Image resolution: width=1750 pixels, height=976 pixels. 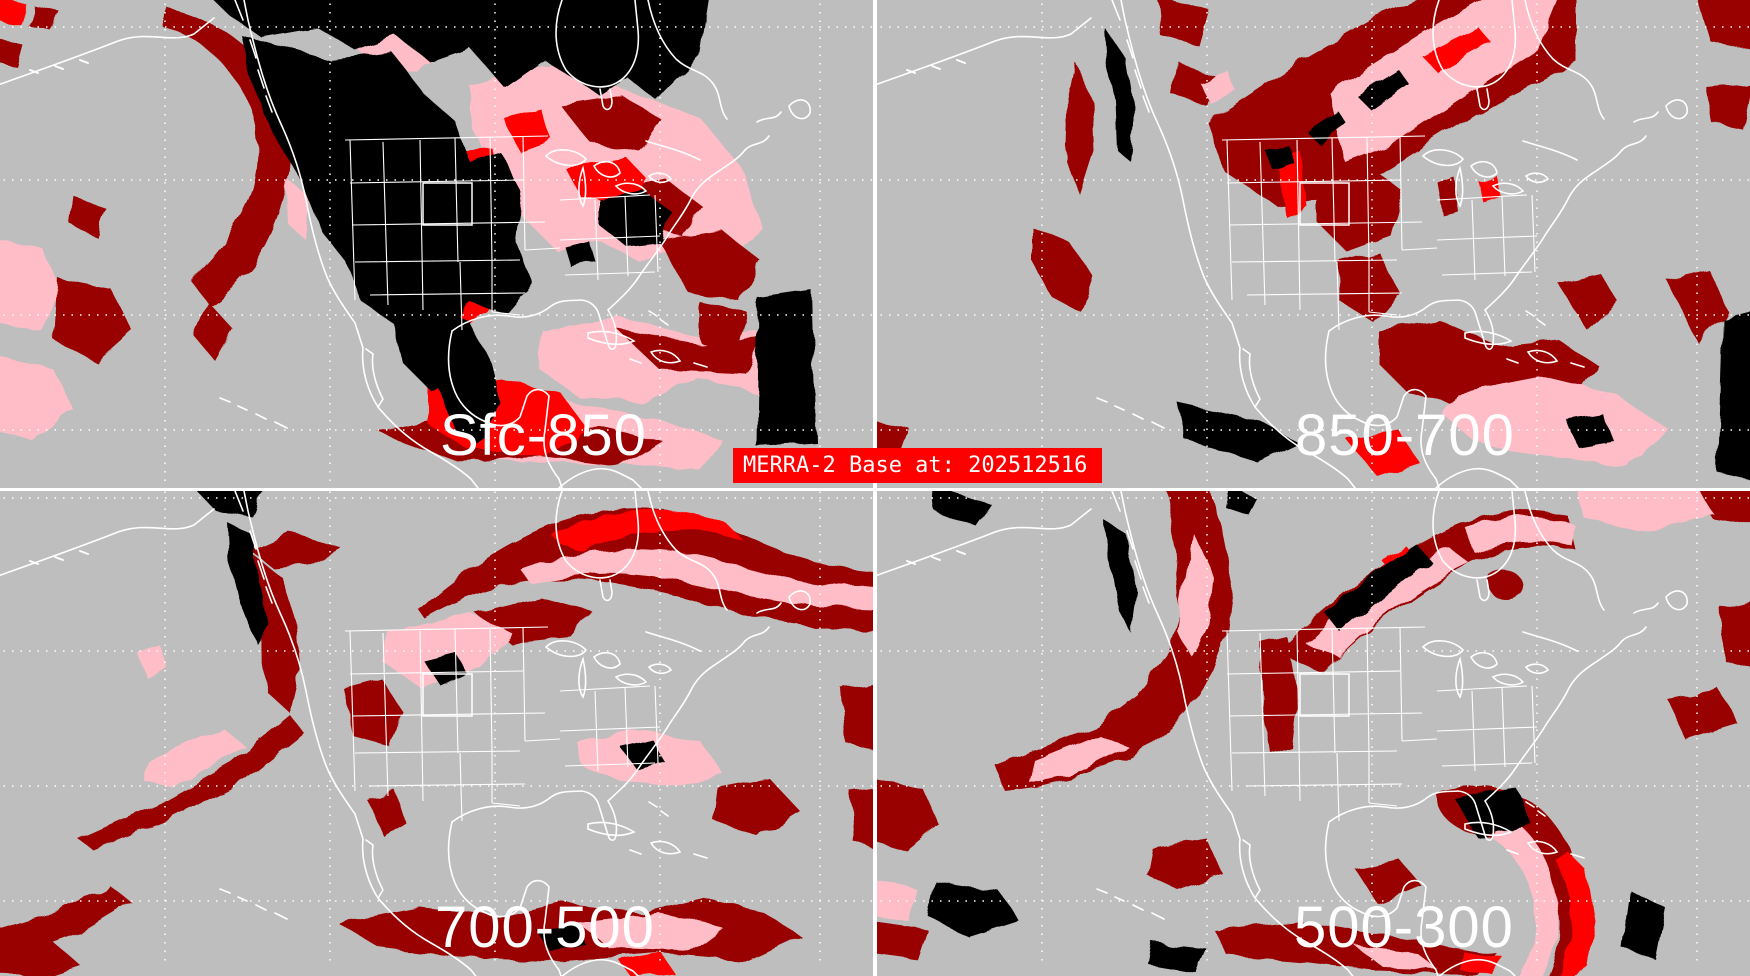 I want to click on panel-label-500-300: 500-300, so click(x=1404, y=927).